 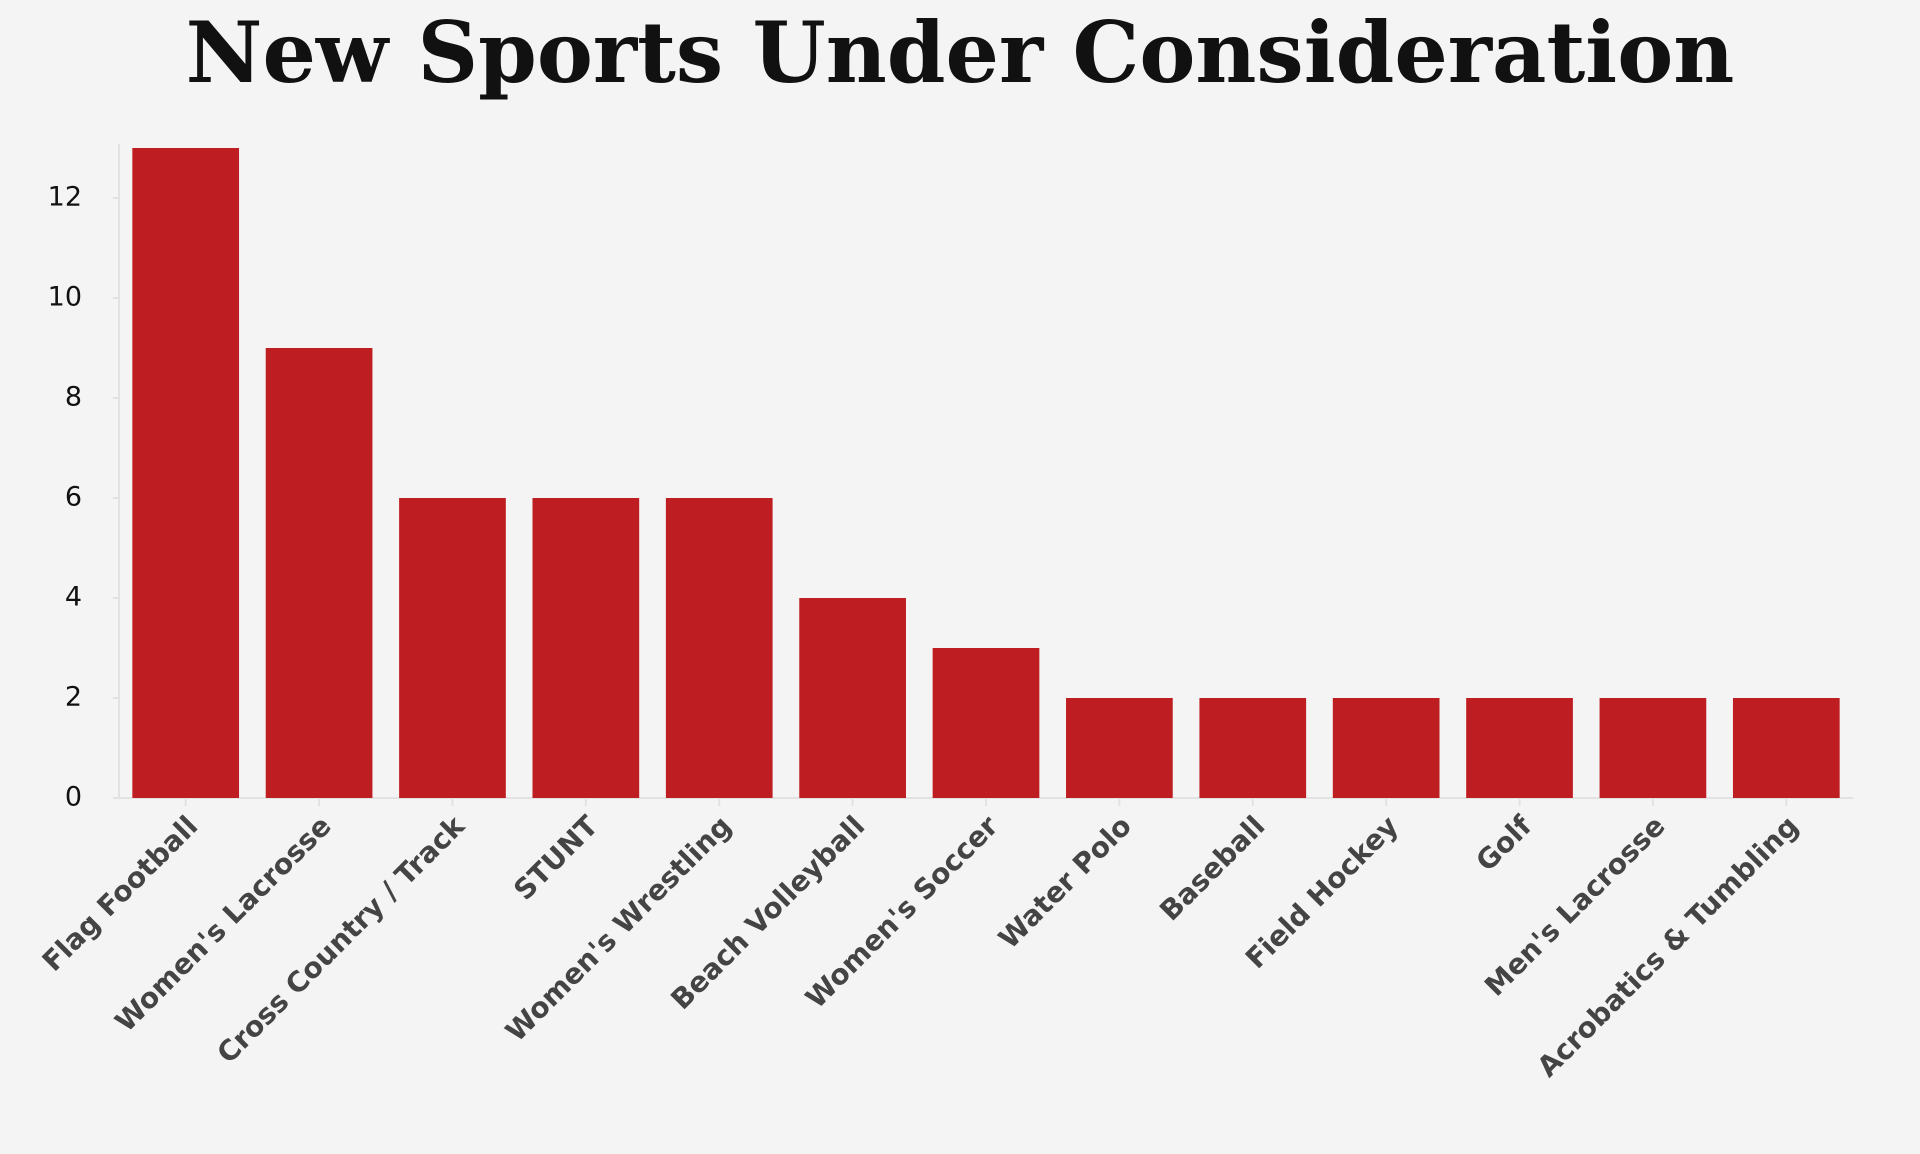 What do you see at coordinates (960, 52) in the screenshot?
I see `chart-title: New Sports Under Consideration` at bounding box center [960, 52].